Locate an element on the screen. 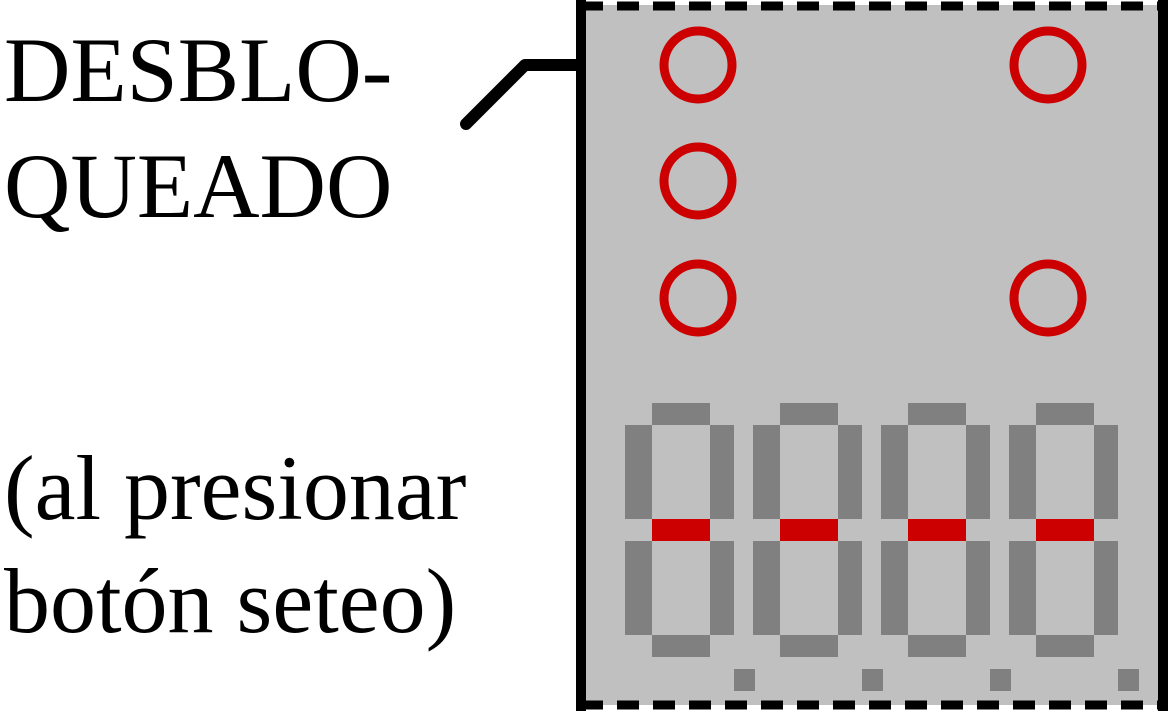 Image resolution: width=1170 pixels, height=711 pixels. label-unlocked-line-2: QUEADO is located at coordinates (198, 186).